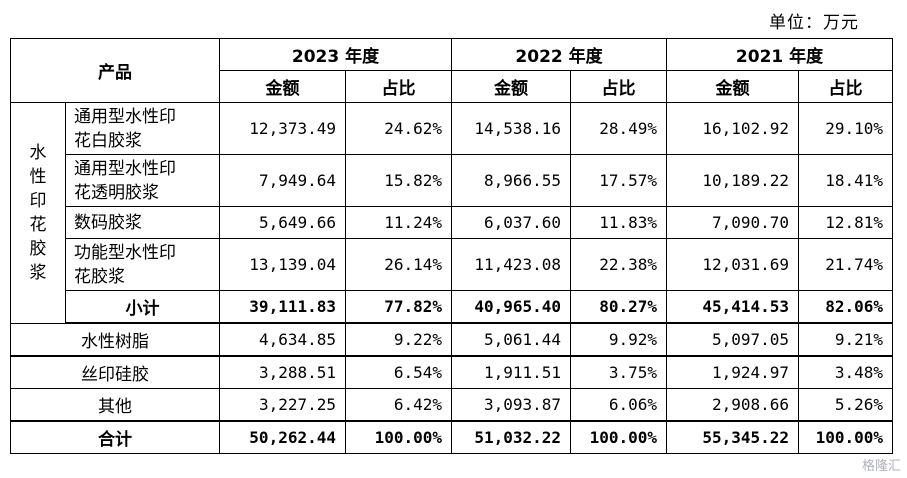 The width and height of the screenshot is (907, 478). I want to click on product-name-line: 花白胶浆, so click(108, 140).